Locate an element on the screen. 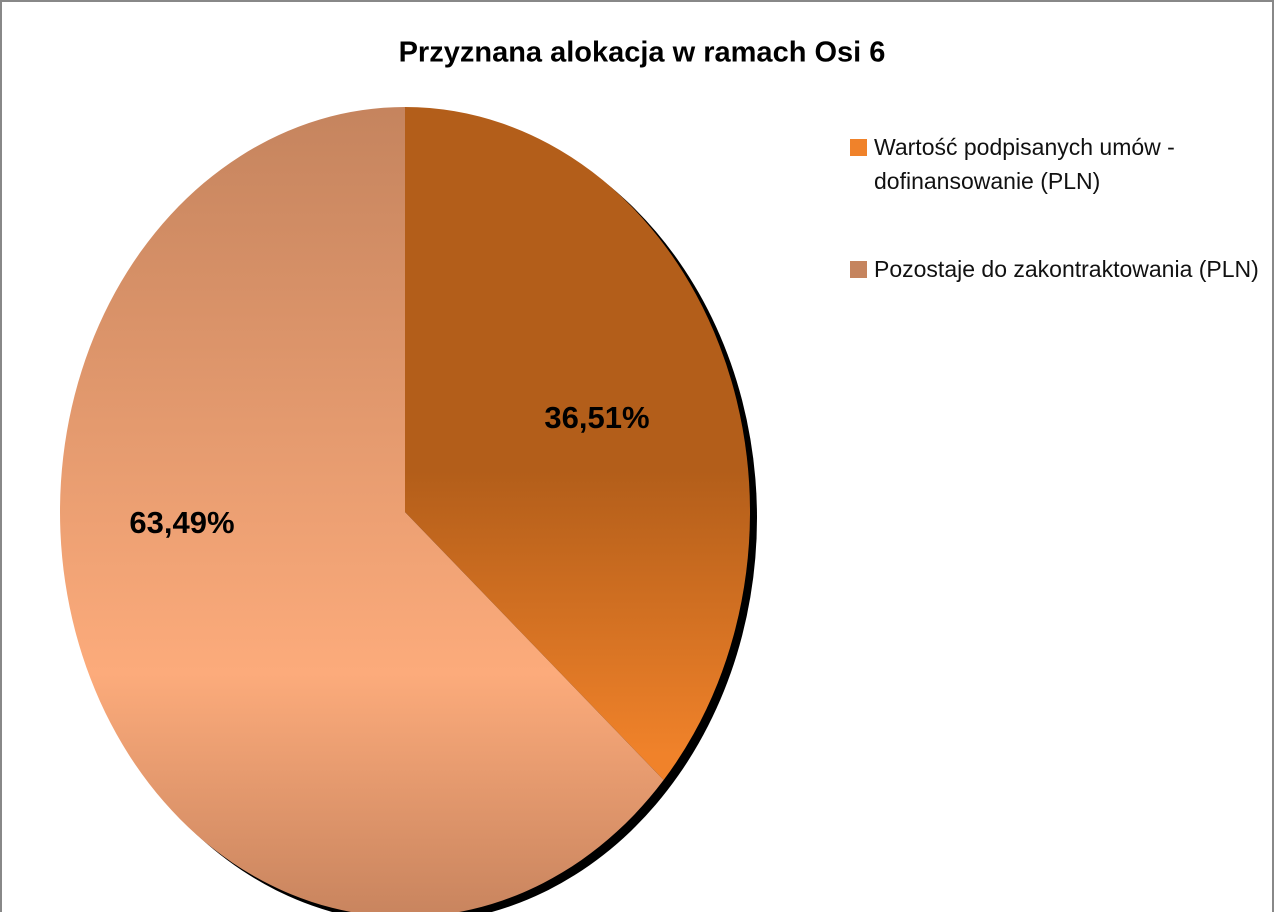 The width and height of the screenshot is (1274, 912). legend-label: Pozostaje do zakontraktowania (PLN) is located at coordinates (1066, 269).